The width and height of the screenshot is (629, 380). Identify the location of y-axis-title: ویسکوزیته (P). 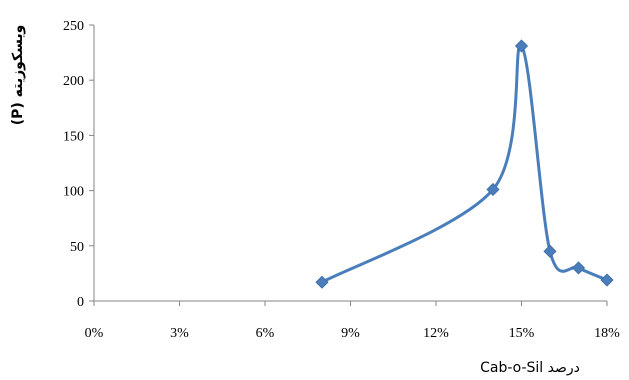
(18, 75).